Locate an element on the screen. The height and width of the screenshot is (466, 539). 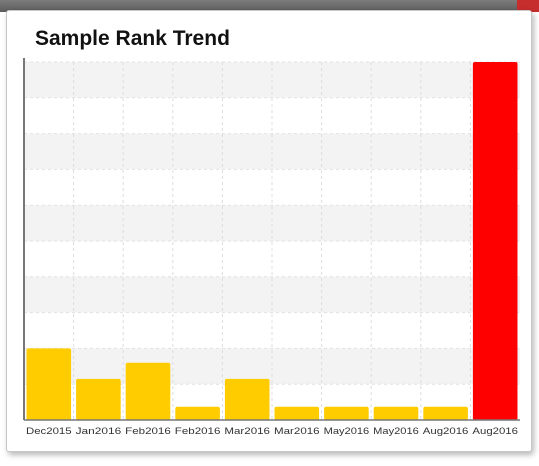
window-top-bar is located at coordinates (269, 6).